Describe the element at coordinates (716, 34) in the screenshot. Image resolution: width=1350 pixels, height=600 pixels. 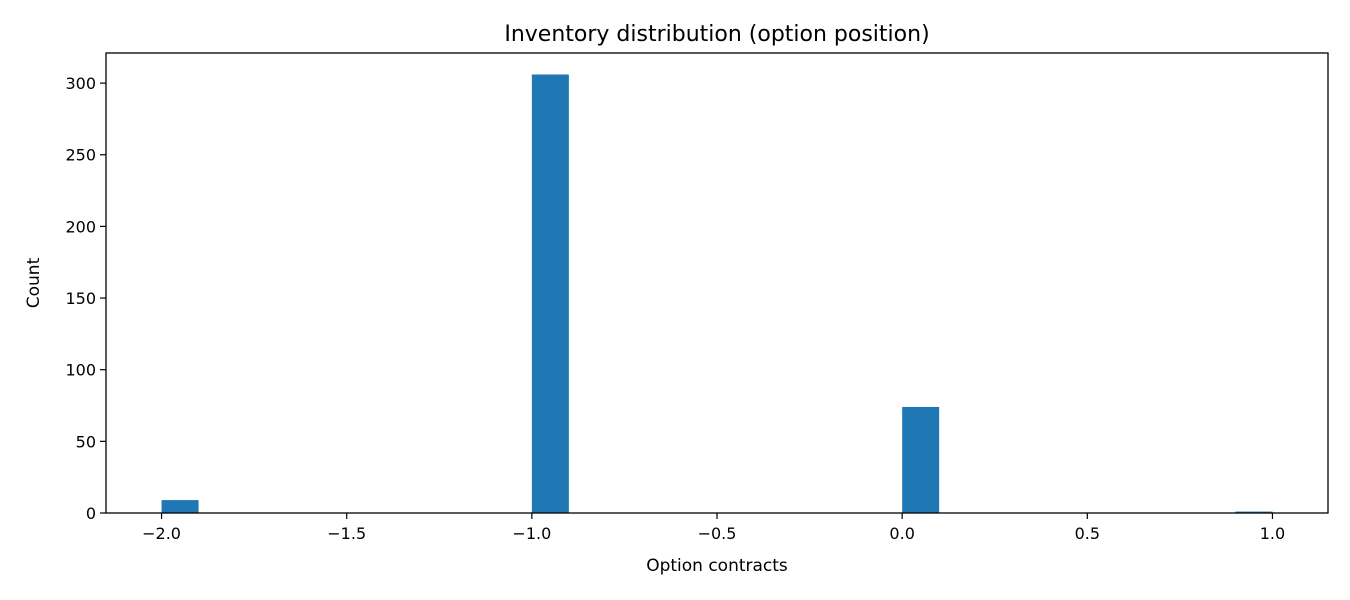
I see `chart-title: Inventory distribution (option position)` at that location.